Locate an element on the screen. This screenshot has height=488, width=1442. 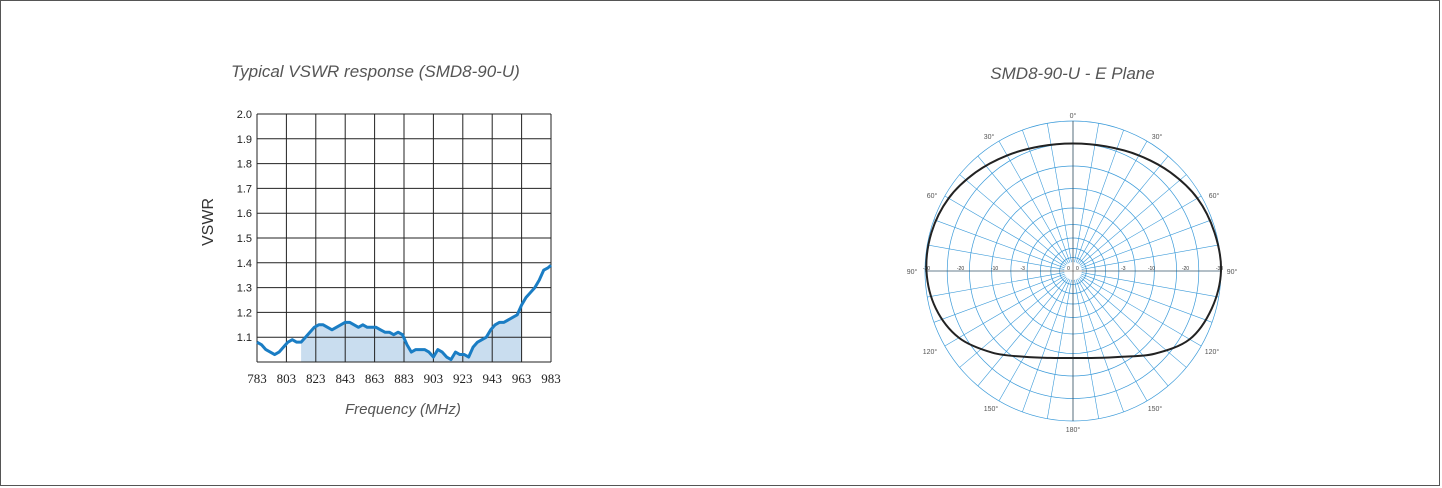
y-tick-label: 2.0 is located at coordinates (244, 115).